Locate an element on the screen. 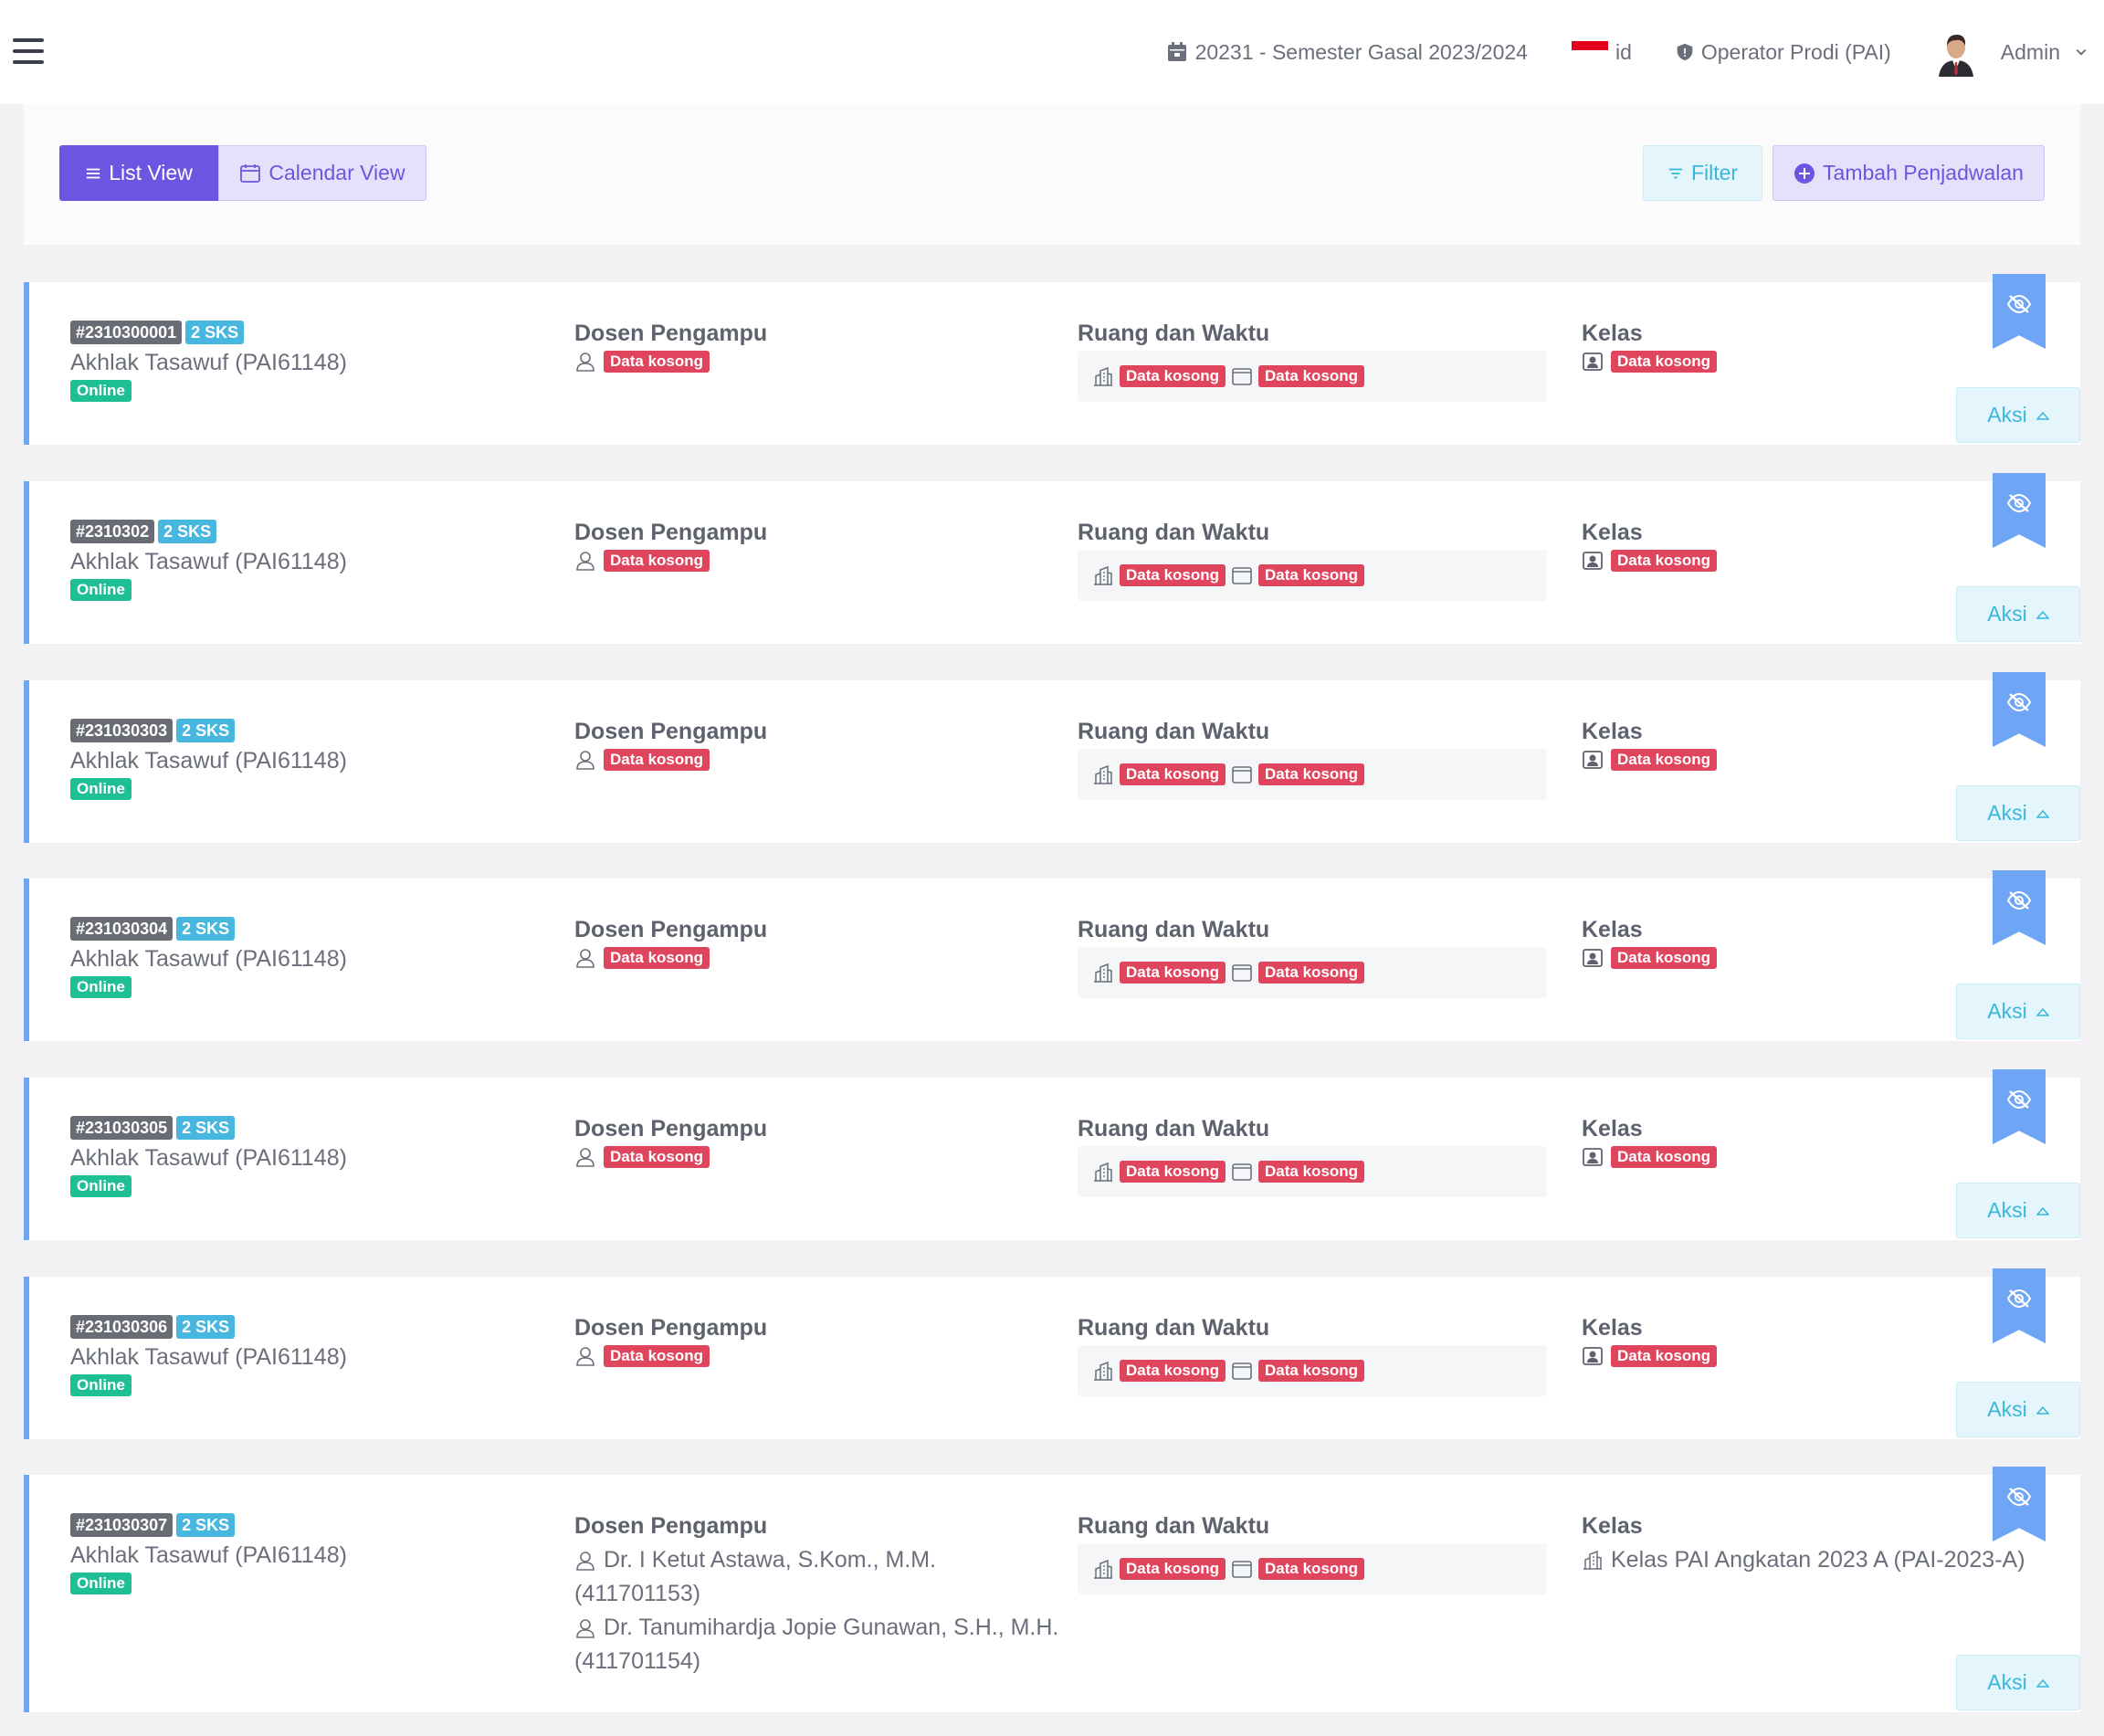 The width and height of the screenshot is (2104, 1736). filter-button: Filter is located at coordinates (1702, 173).